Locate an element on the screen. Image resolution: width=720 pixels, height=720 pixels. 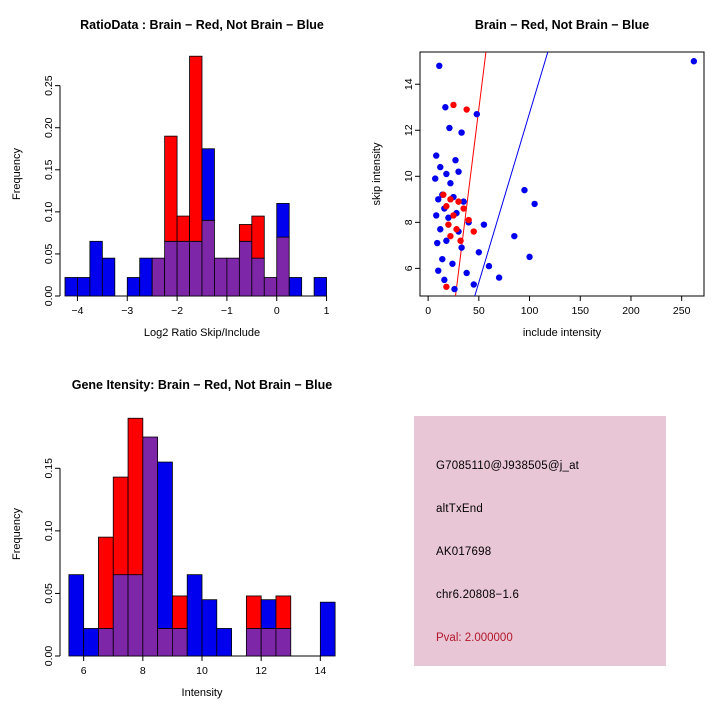
accession-text: AK017698 is located at coordinates (464, 552).